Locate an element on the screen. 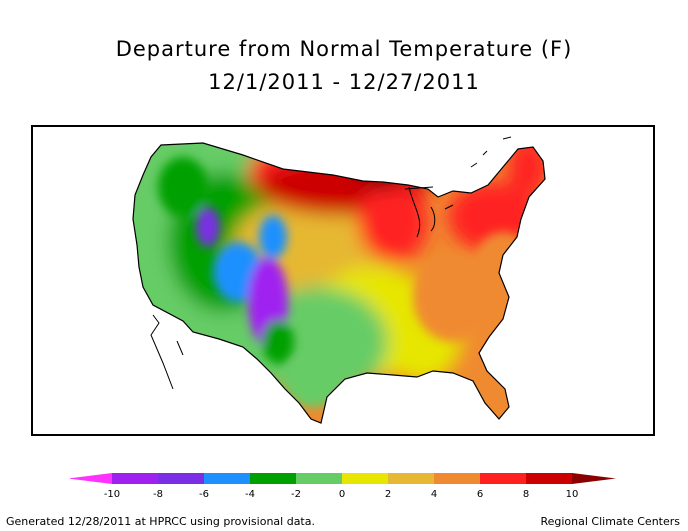 The height and width of the screenshot is (531, 688). legend-tick-label: -2 is located at coordinates (296, 494).